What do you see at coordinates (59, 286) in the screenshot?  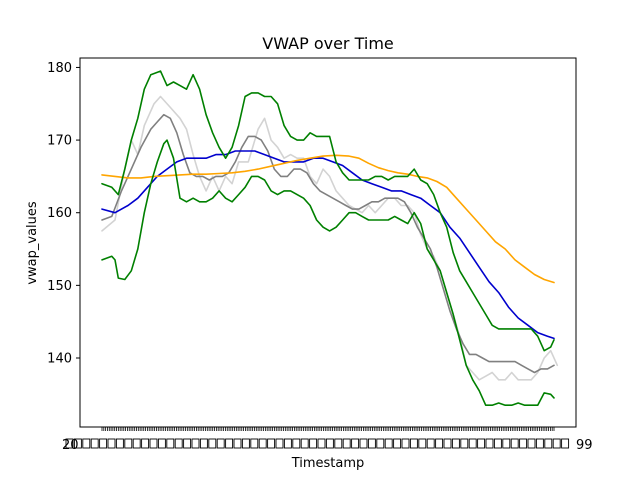 I see `y-tick-label-1: 150` at bounding box center [59, 286].